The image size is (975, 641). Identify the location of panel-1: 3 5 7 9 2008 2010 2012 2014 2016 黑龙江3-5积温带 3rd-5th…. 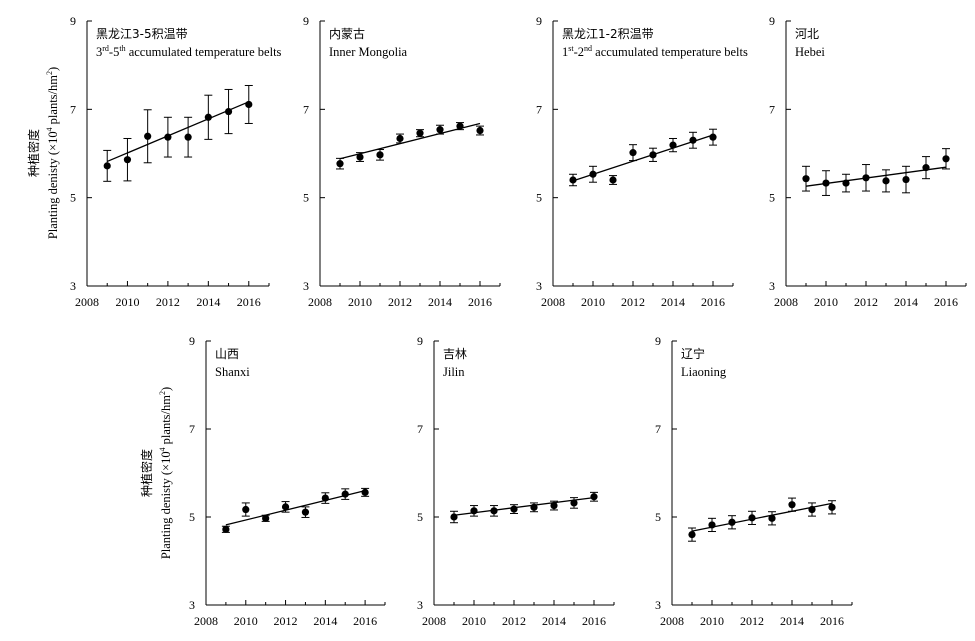
(176, 161).